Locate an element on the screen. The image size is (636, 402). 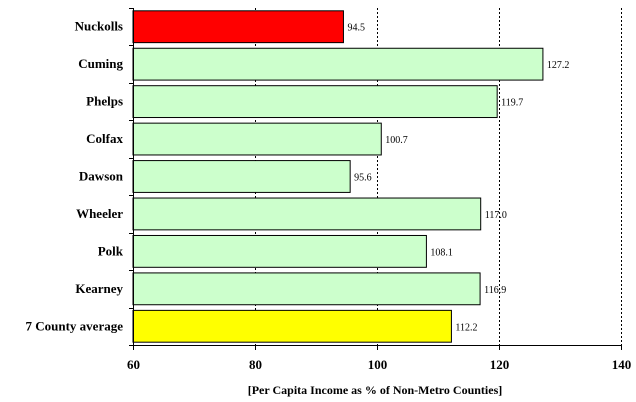
bar-nuckolls is located at coordinates (238, 27).